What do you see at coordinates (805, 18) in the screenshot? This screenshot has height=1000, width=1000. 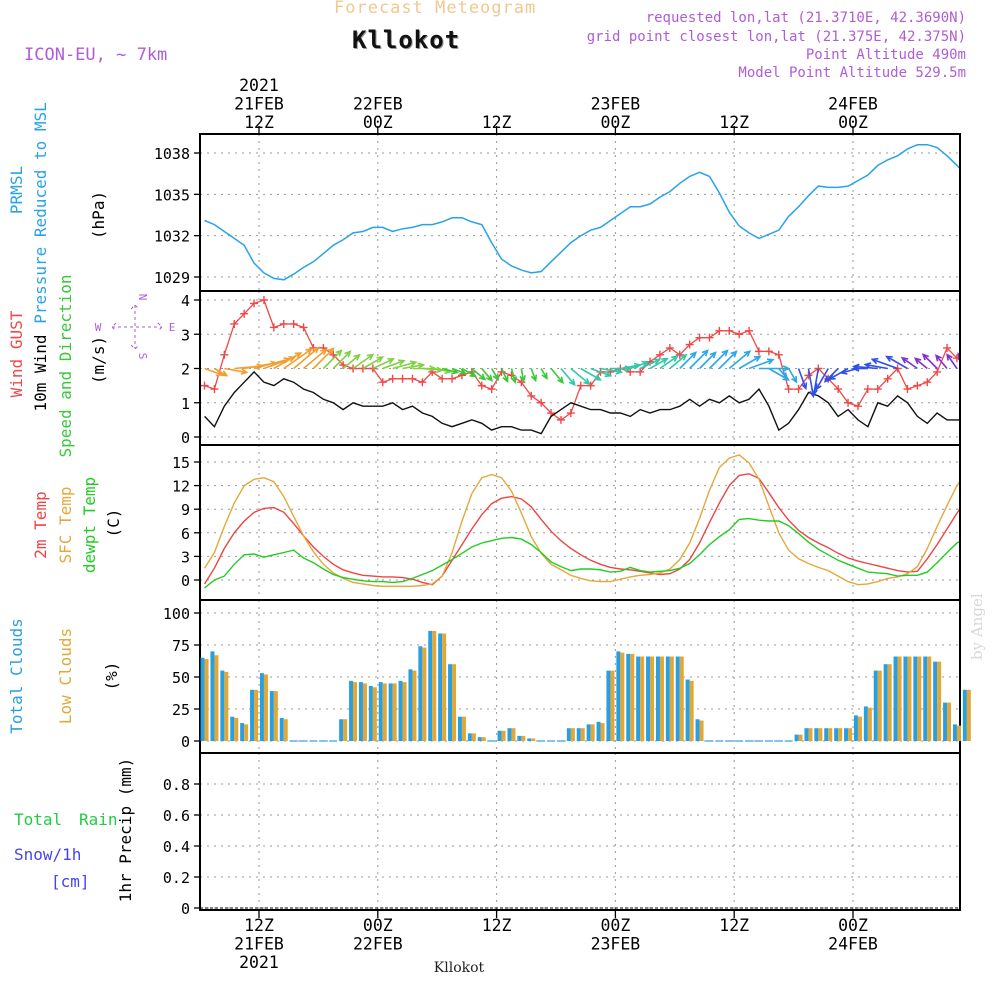 I see `requested-coords: requested lon,lat (21.3710E, 42.3690N)` at bounding box center [805, 18].